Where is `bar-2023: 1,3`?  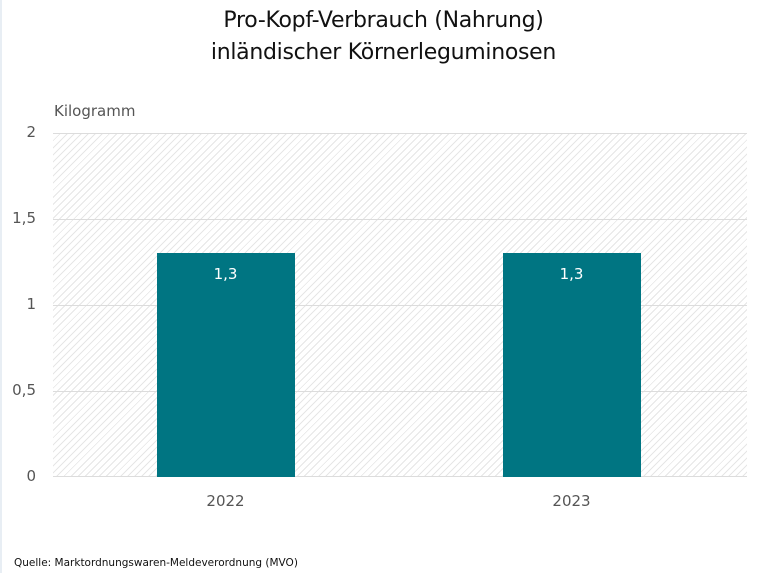 bar-2023: 1,3 is located at coordinates (571, 365).